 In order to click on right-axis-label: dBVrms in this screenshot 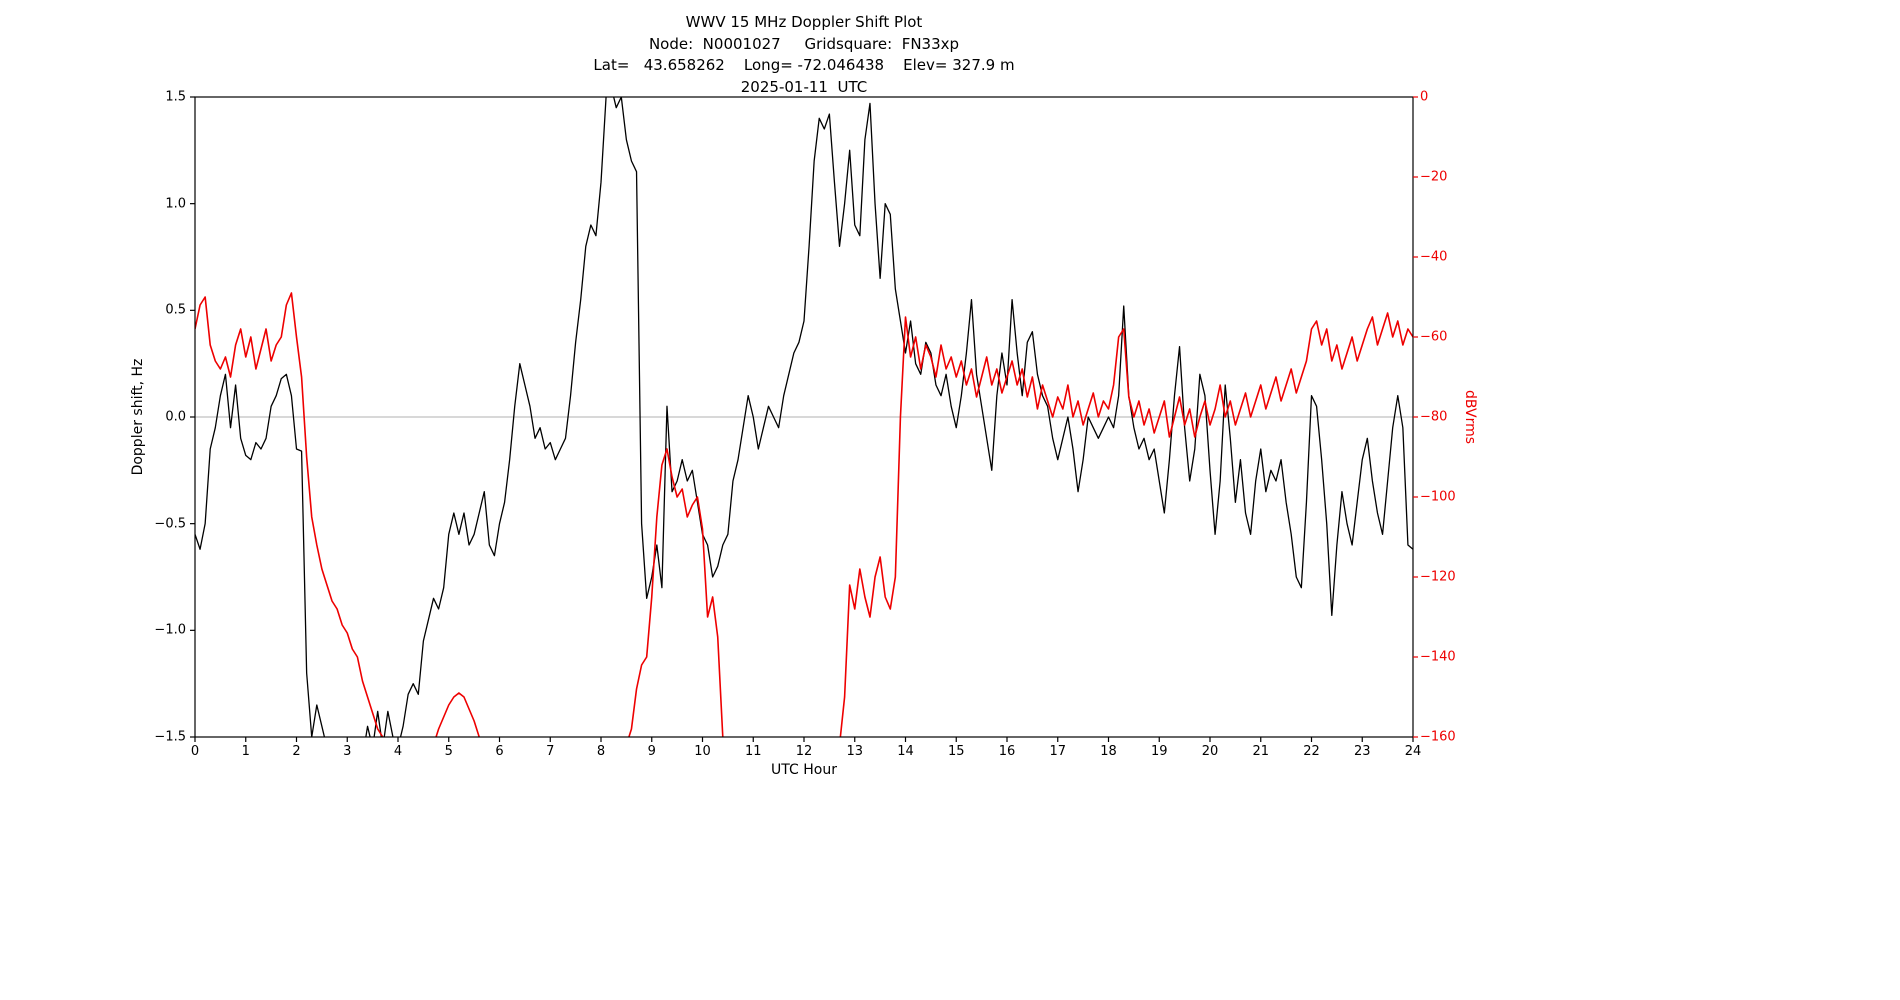, I will do `click(1470, 417)`.